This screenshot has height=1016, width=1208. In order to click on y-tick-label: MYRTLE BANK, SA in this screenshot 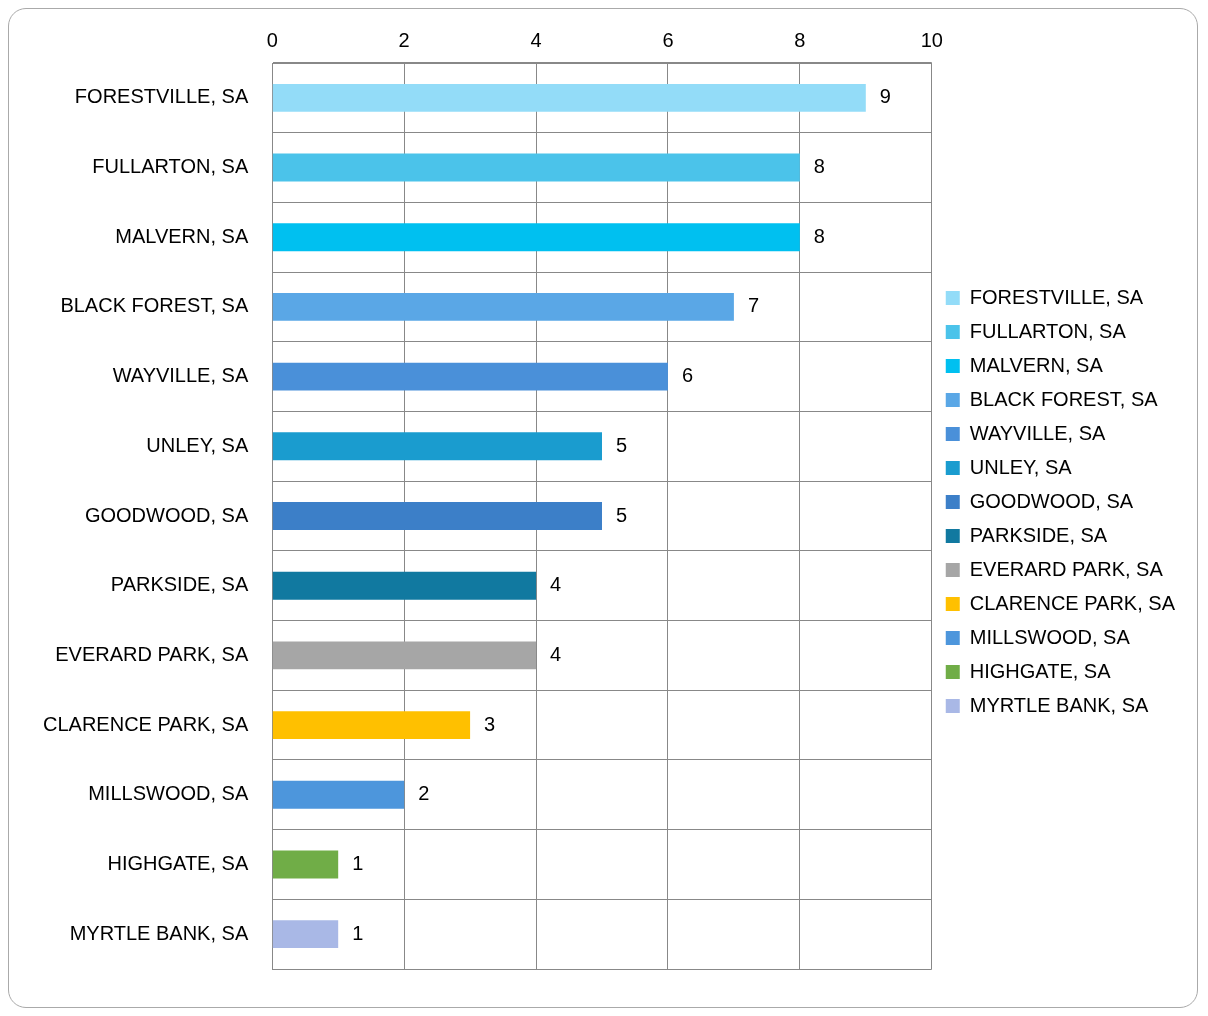, I will do `click(159, 932)`.